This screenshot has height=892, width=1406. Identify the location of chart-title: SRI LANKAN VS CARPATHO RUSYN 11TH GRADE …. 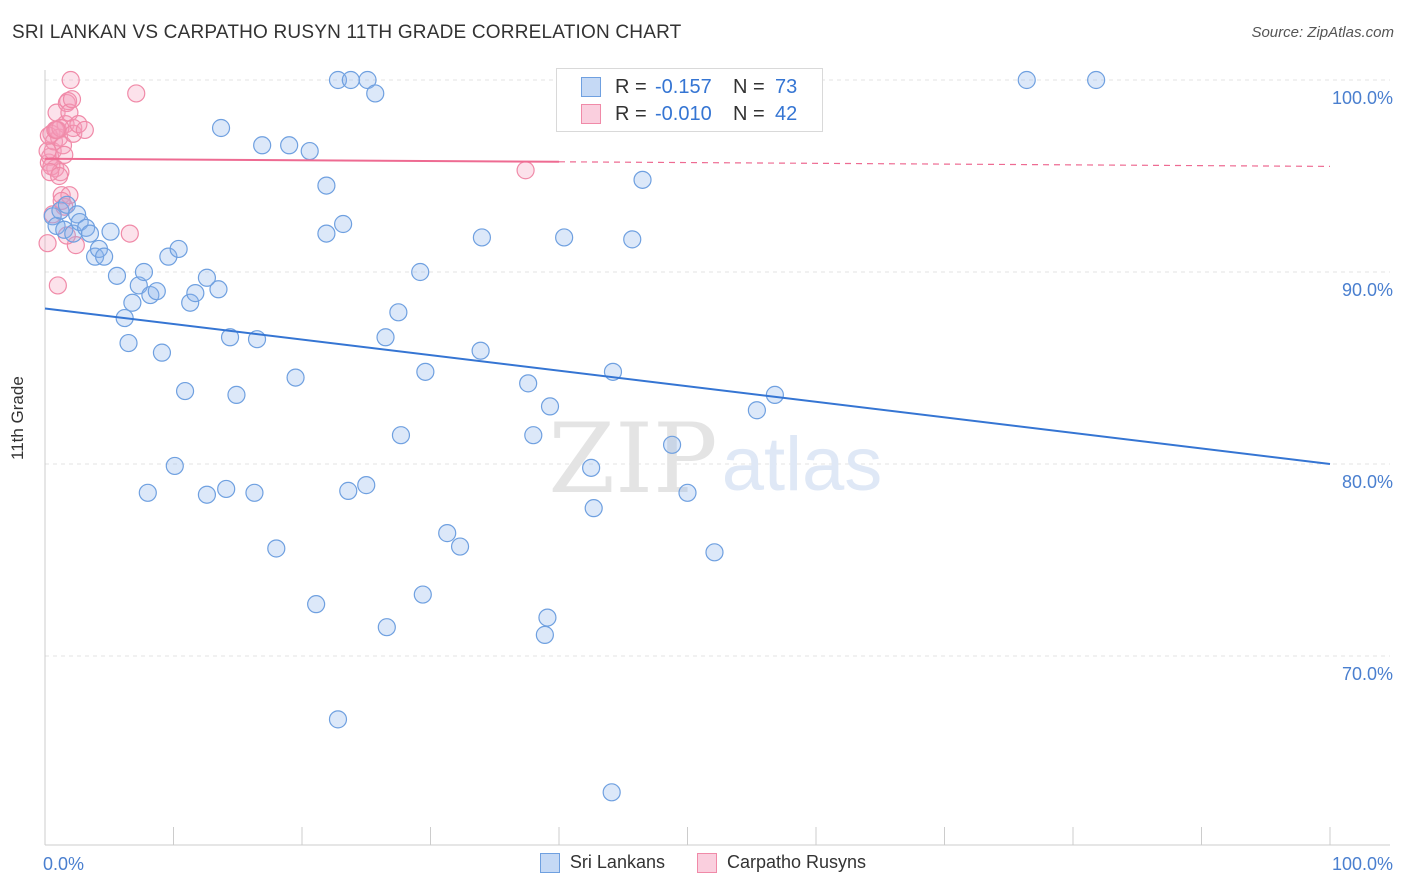
(347, 32).